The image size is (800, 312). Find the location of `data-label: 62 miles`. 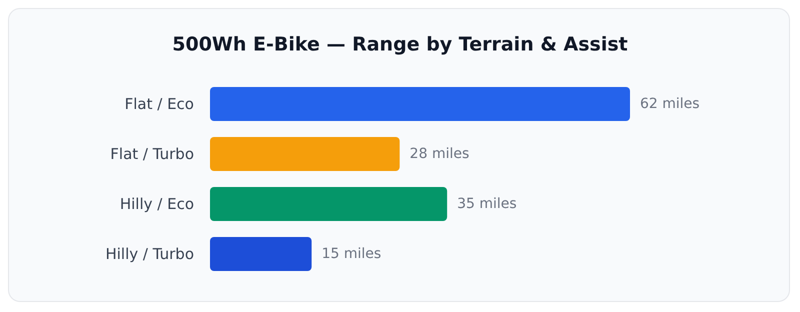

data-label: 62 miles is located at coordinates (670, 104).